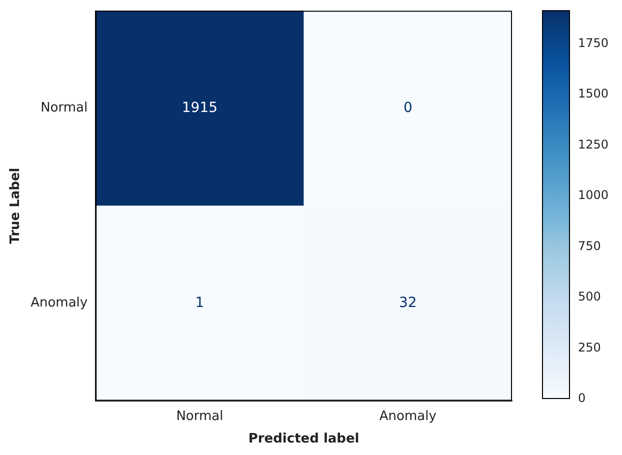 This screenshot has width=622, height=455. Describe the element at coordinates (304, 439) in the screenshot. I see `x-axis-title: Predicted label` at that location.